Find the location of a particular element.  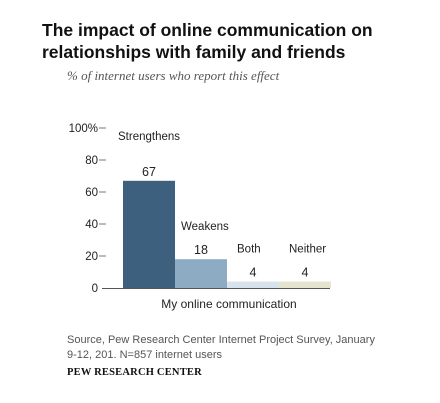

organization-name: PEW RESEARCH CENTER is located at coordinates (134, 372).